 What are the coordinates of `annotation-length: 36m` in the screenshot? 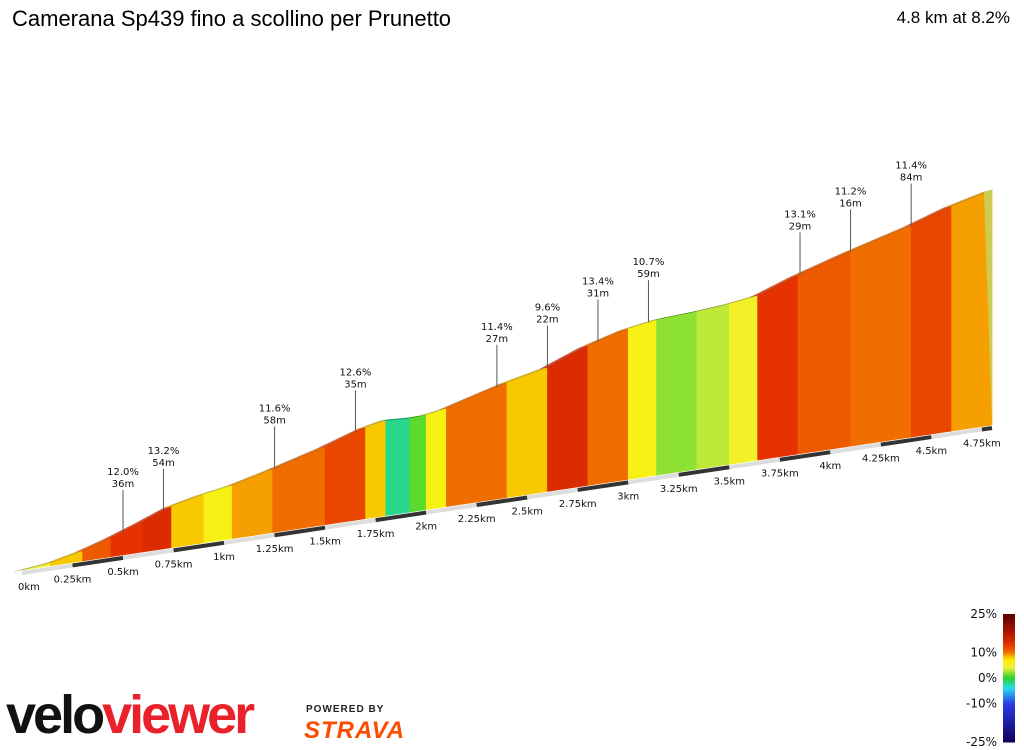 It's located at (123, 484).